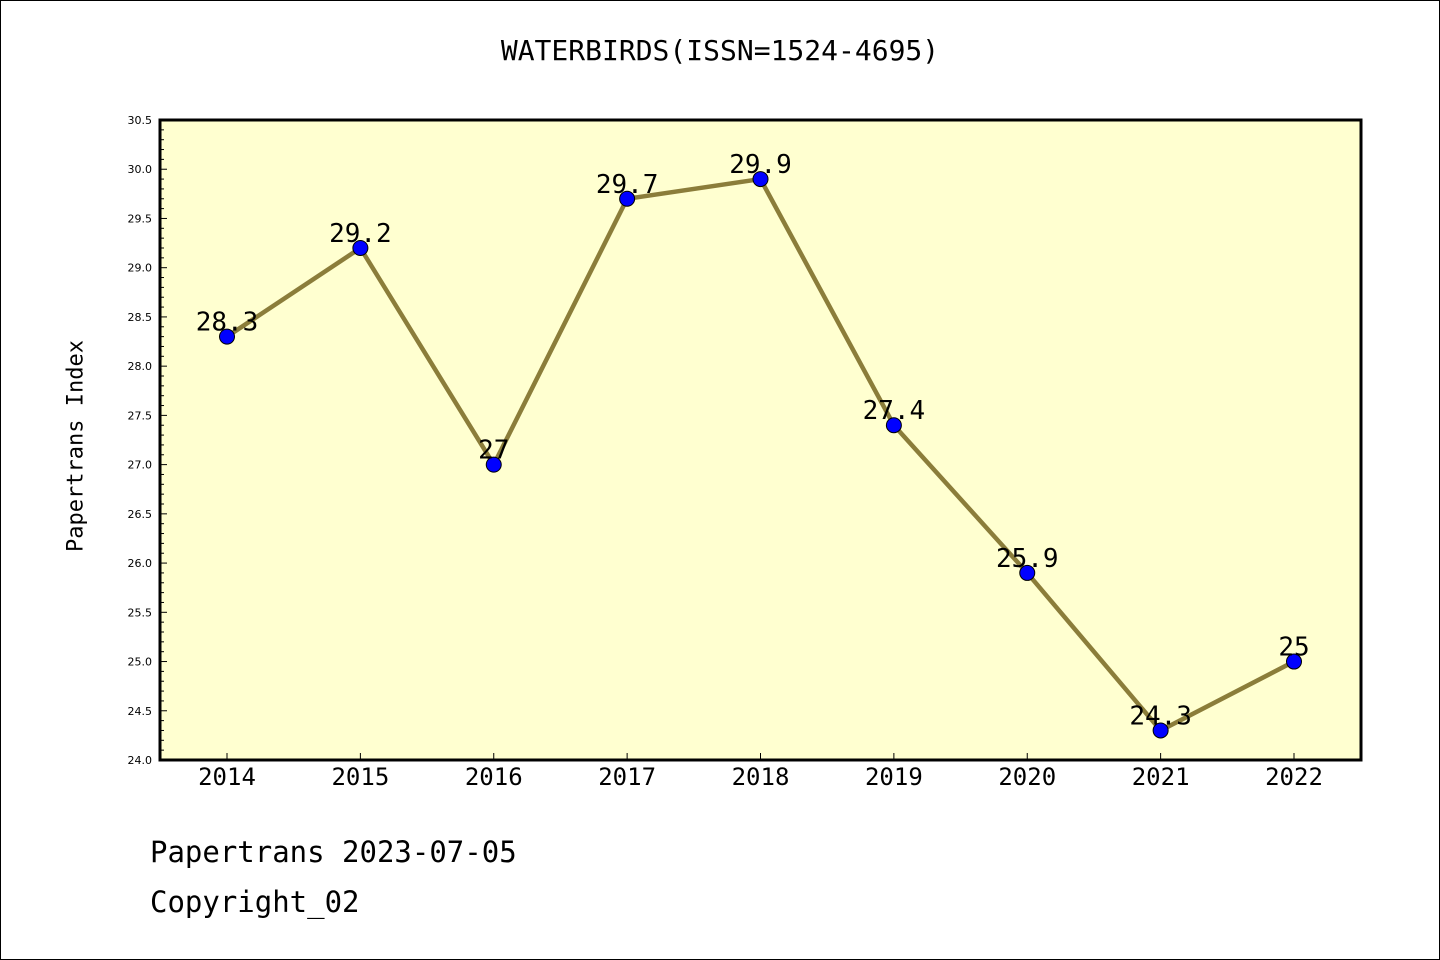 The width and height of the screenshot is (1440, 960). Describe the element at coordinates (227, 777) in the screenshot. I see `x-tick-label: 2014` at that location.